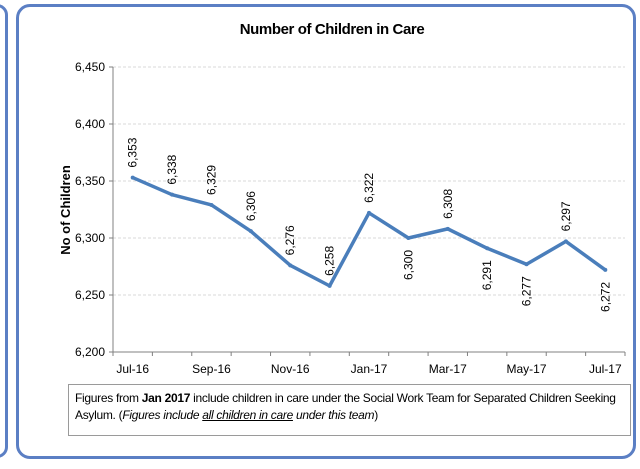  What do you see at coordinates (211, 369) in the screenshot?
I see `x-tick-label: Sep-16` at bounding box center [211, 369].